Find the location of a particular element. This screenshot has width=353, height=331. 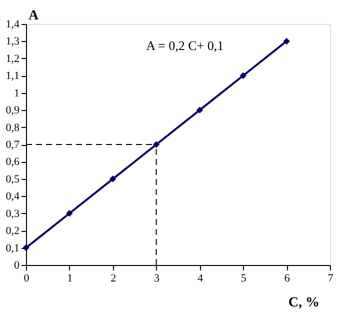

y-tick-label: 0,3 is located at coordinates (13, 214).